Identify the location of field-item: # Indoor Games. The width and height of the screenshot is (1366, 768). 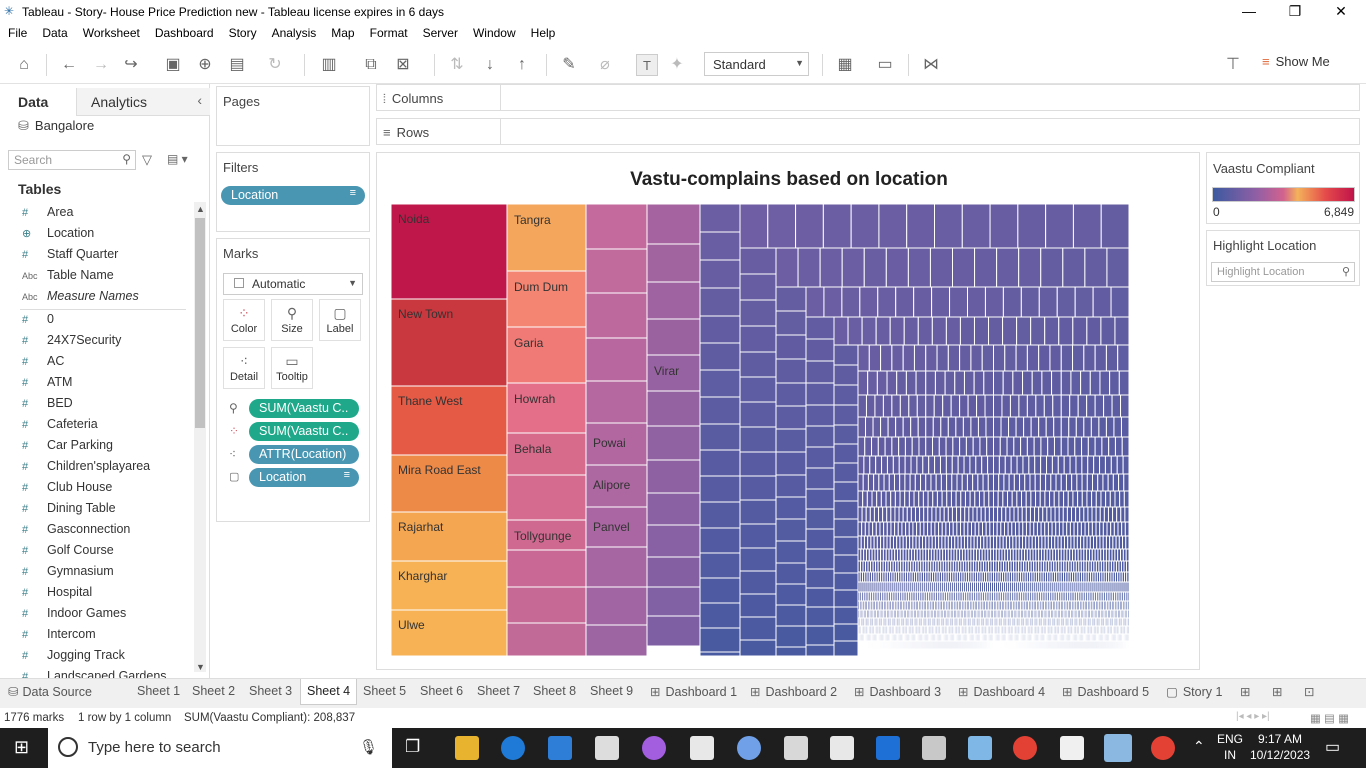
(74, 613).